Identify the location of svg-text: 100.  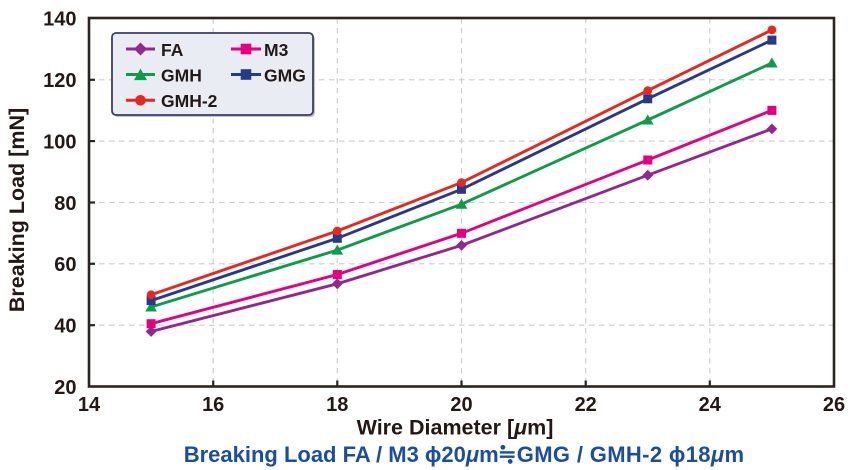
(59, 142).